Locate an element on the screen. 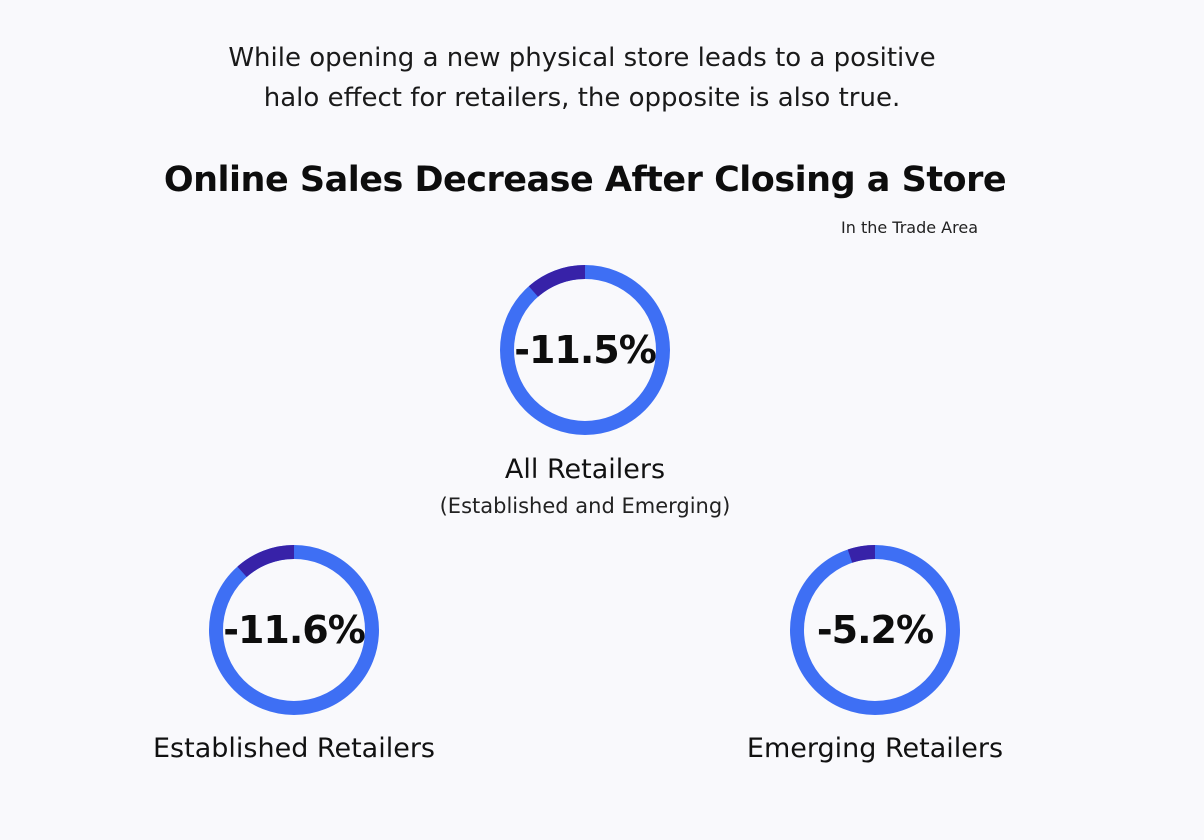  donut-value: -11.5% is located at coordinates (585, 350).